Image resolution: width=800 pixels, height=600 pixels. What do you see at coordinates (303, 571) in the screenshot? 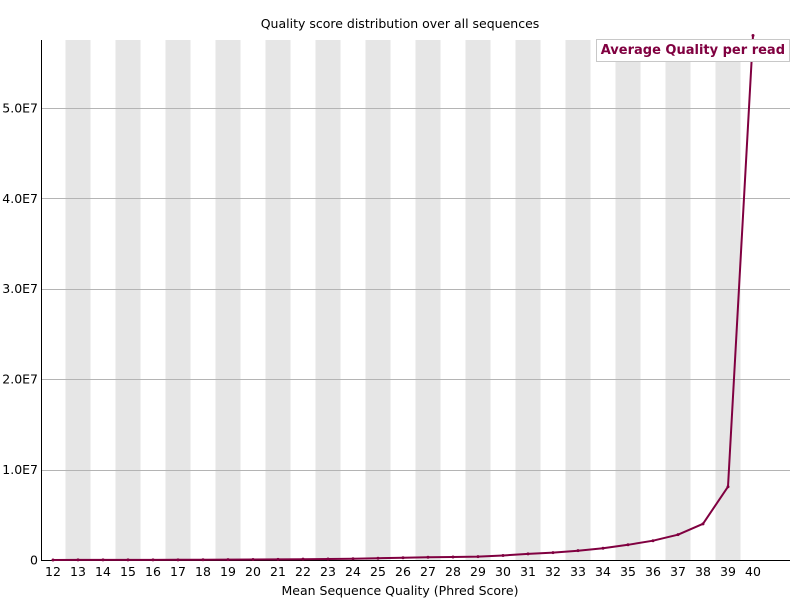
I see `x-tick-label: 22` at bounding box center [303, 571].